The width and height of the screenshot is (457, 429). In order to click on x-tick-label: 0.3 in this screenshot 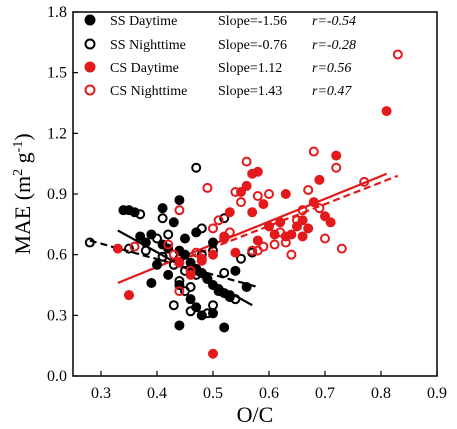, I will do `click(101, 393)`.